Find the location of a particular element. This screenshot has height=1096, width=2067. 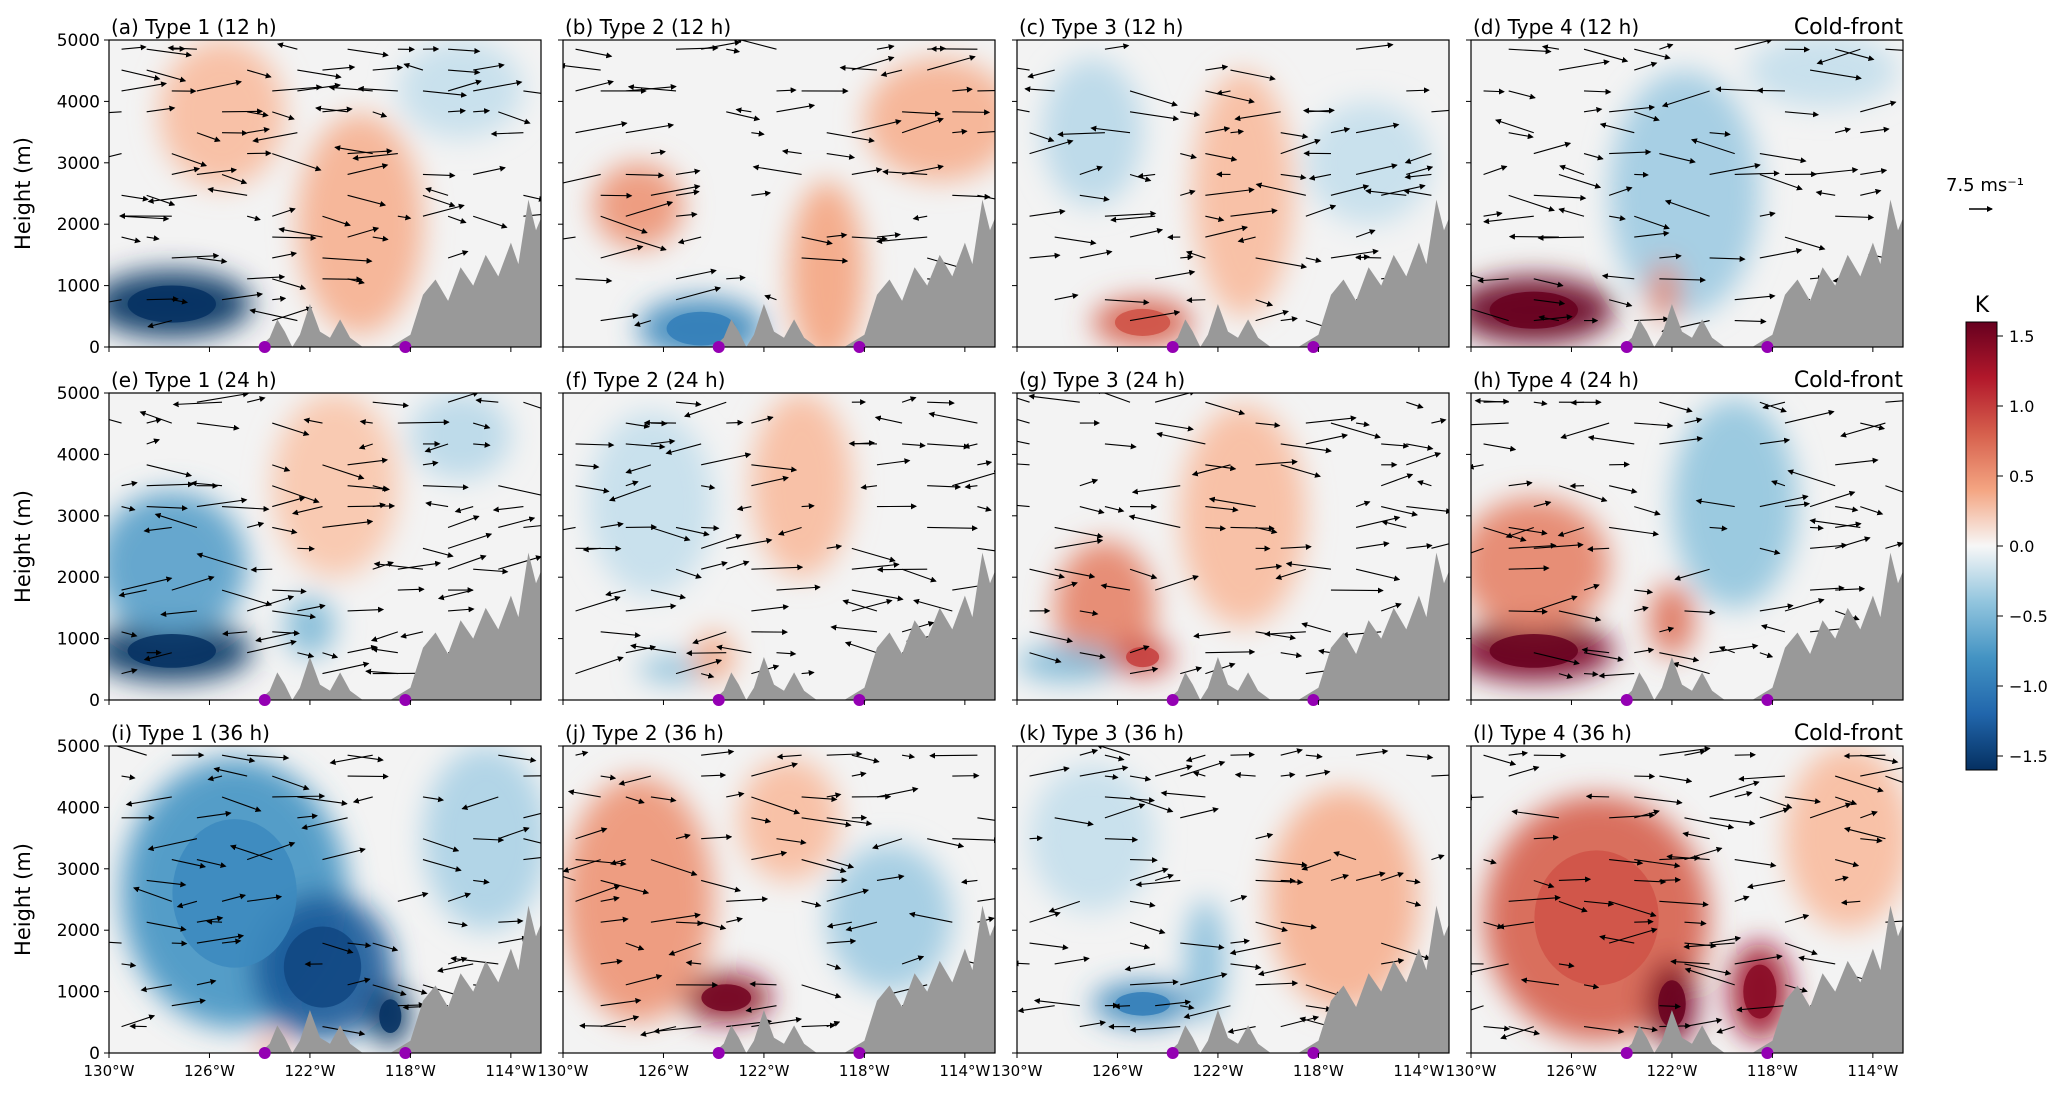

reference-vector-label: 7.5 ms⁻¹ is located at coordinates (1985, 185).